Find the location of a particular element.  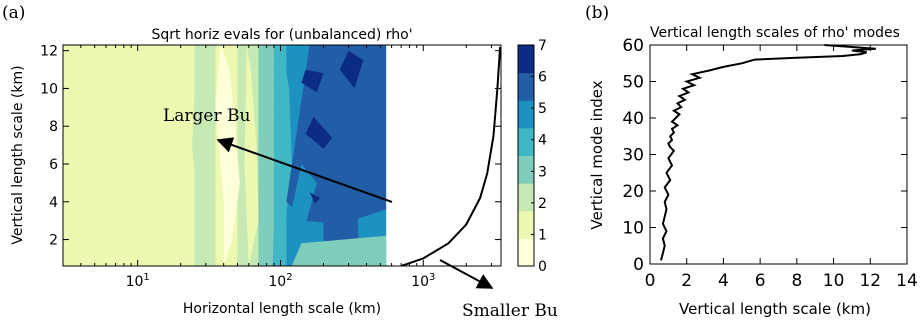

line-y-tick-label: 60 is located at coordinates (633, 46).